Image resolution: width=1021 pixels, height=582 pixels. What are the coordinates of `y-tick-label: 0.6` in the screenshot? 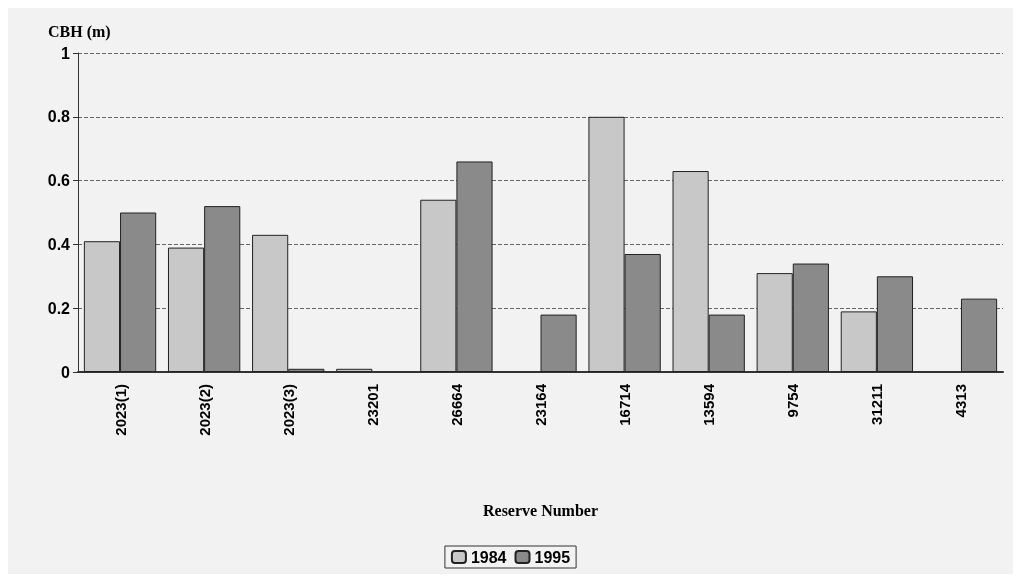 It's located at (59, 181).